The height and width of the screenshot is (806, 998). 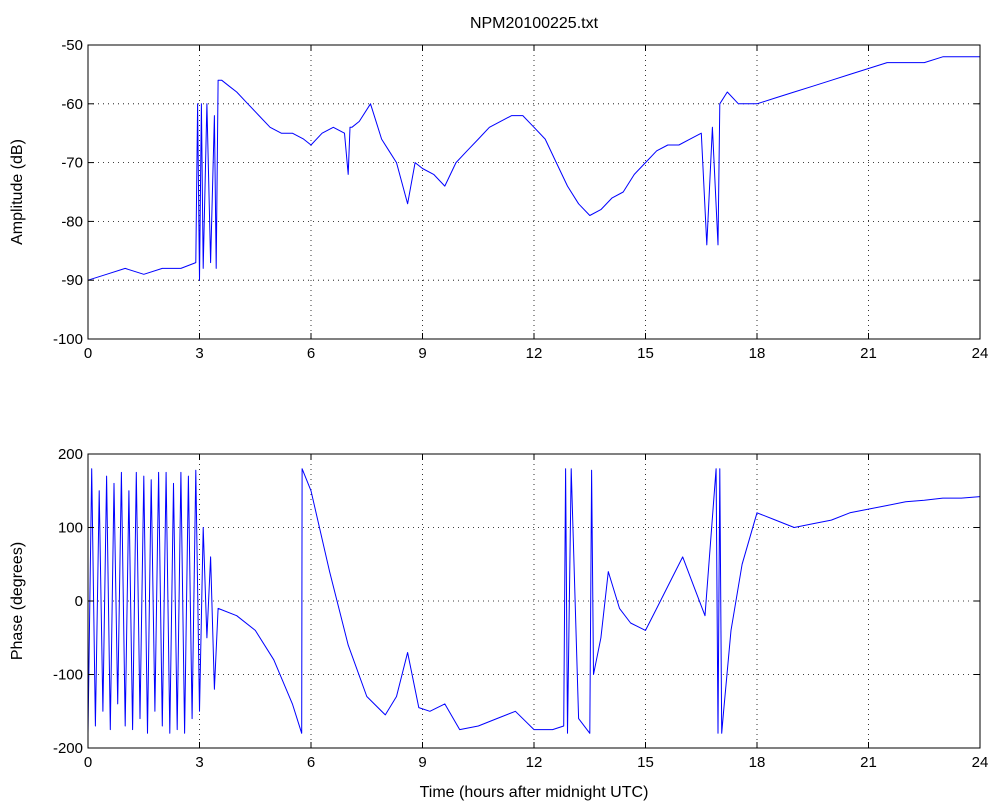 What do you see at coordinates (645, 353) in the screenshot?
I see `amplitude-x-tick-label: 15` at bounding box center [645, 353].